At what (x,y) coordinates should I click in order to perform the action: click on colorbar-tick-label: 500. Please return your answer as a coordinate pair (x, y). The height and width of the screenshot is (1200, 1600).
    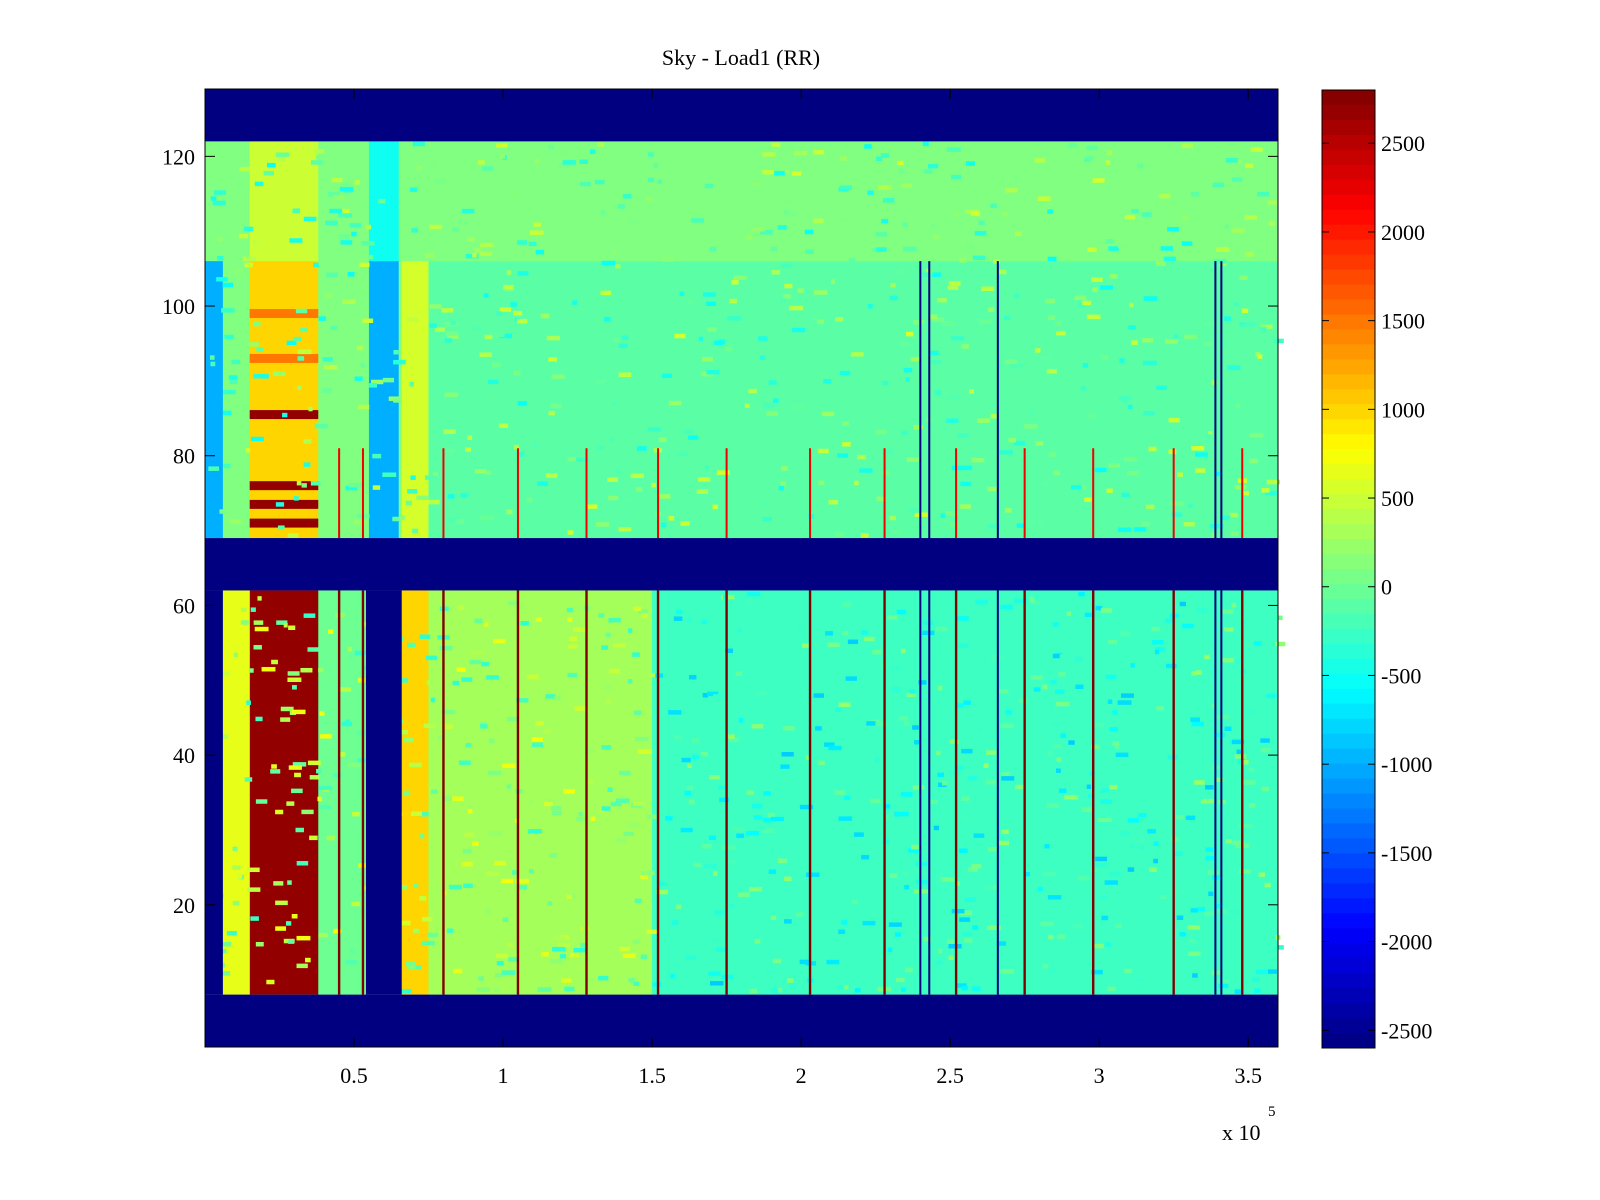
    Looking at the image, I should click on (1397, 498).